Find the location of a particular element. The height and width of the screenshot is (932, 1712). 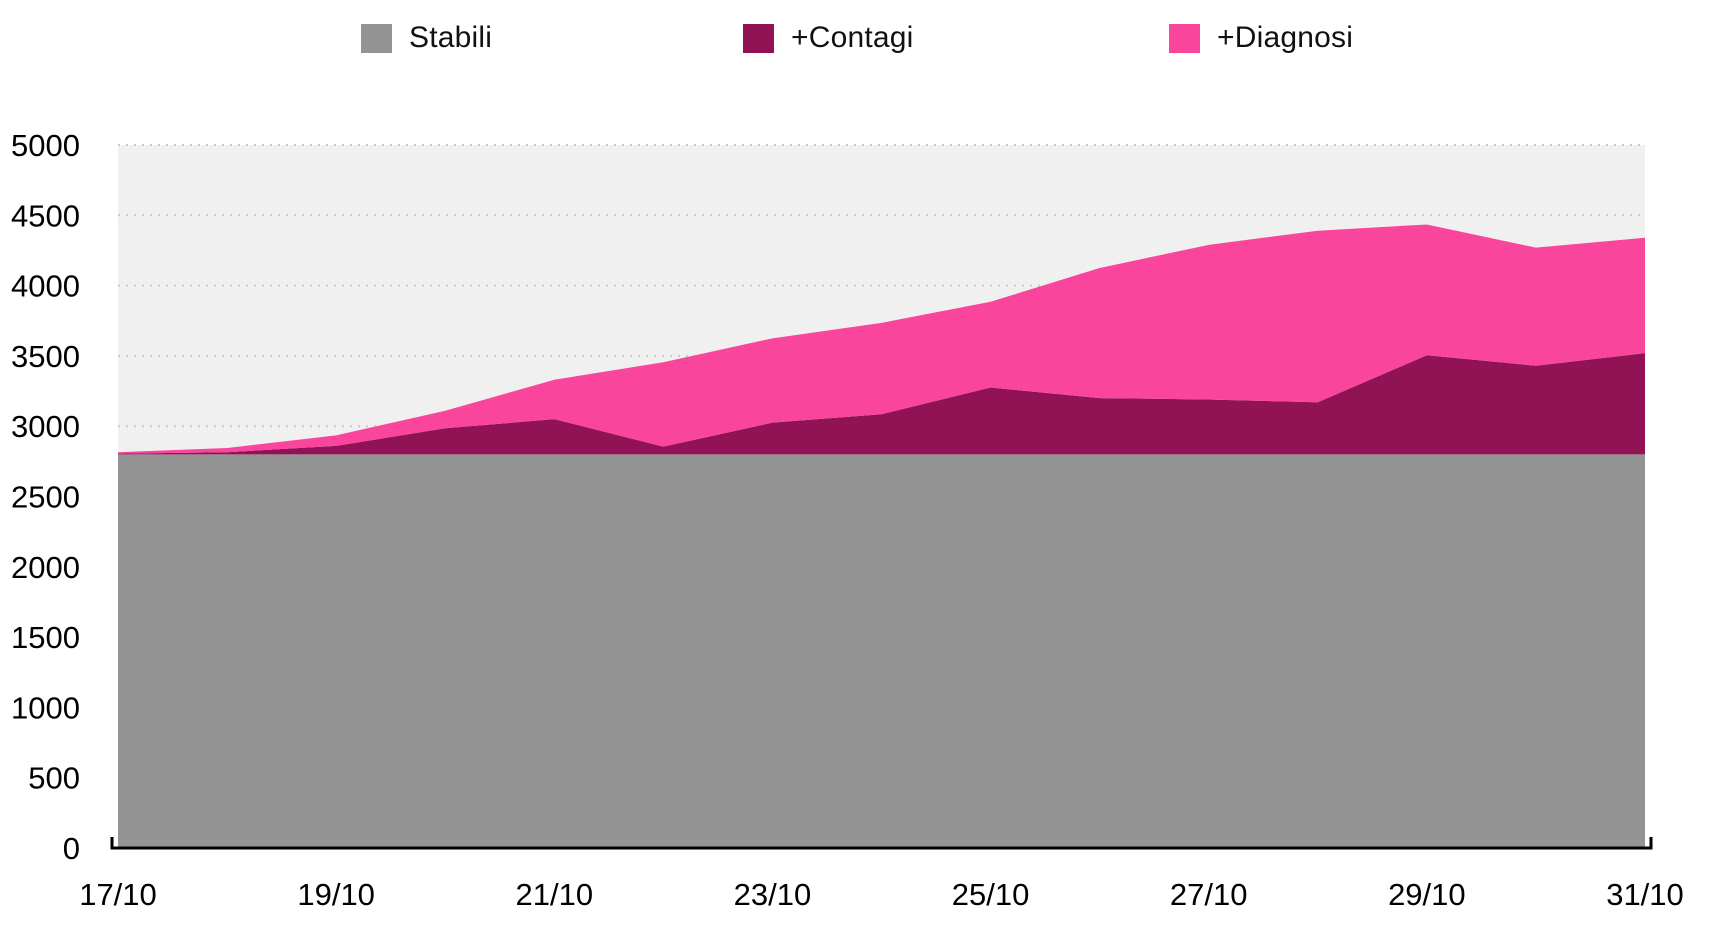

x-axis-layer is located at coordinates (881, 843).